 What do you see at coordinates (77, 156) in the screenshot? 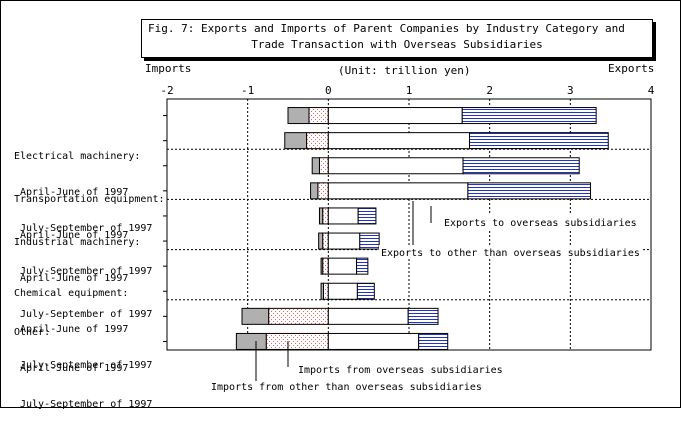
I see `group-name: Electrical machinery:` at bounding box center [77, 156].